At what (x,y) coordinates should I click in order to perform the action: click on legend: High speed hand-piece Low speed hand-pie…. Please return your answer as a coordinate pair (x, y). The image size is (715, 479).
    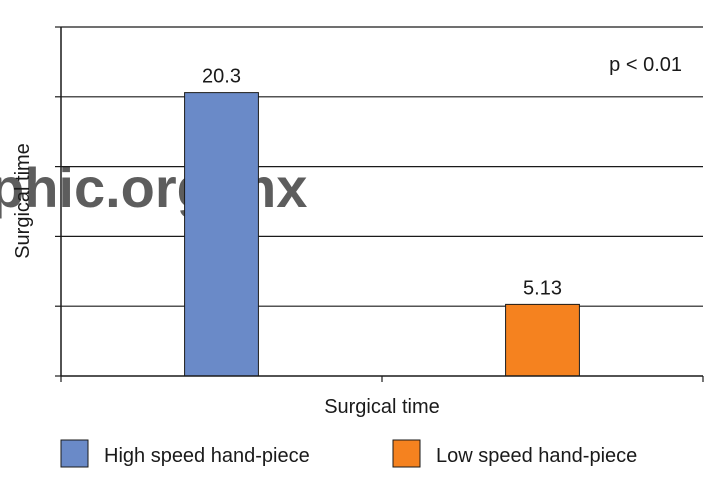
    Looking at the image, I should click on (348, 453).